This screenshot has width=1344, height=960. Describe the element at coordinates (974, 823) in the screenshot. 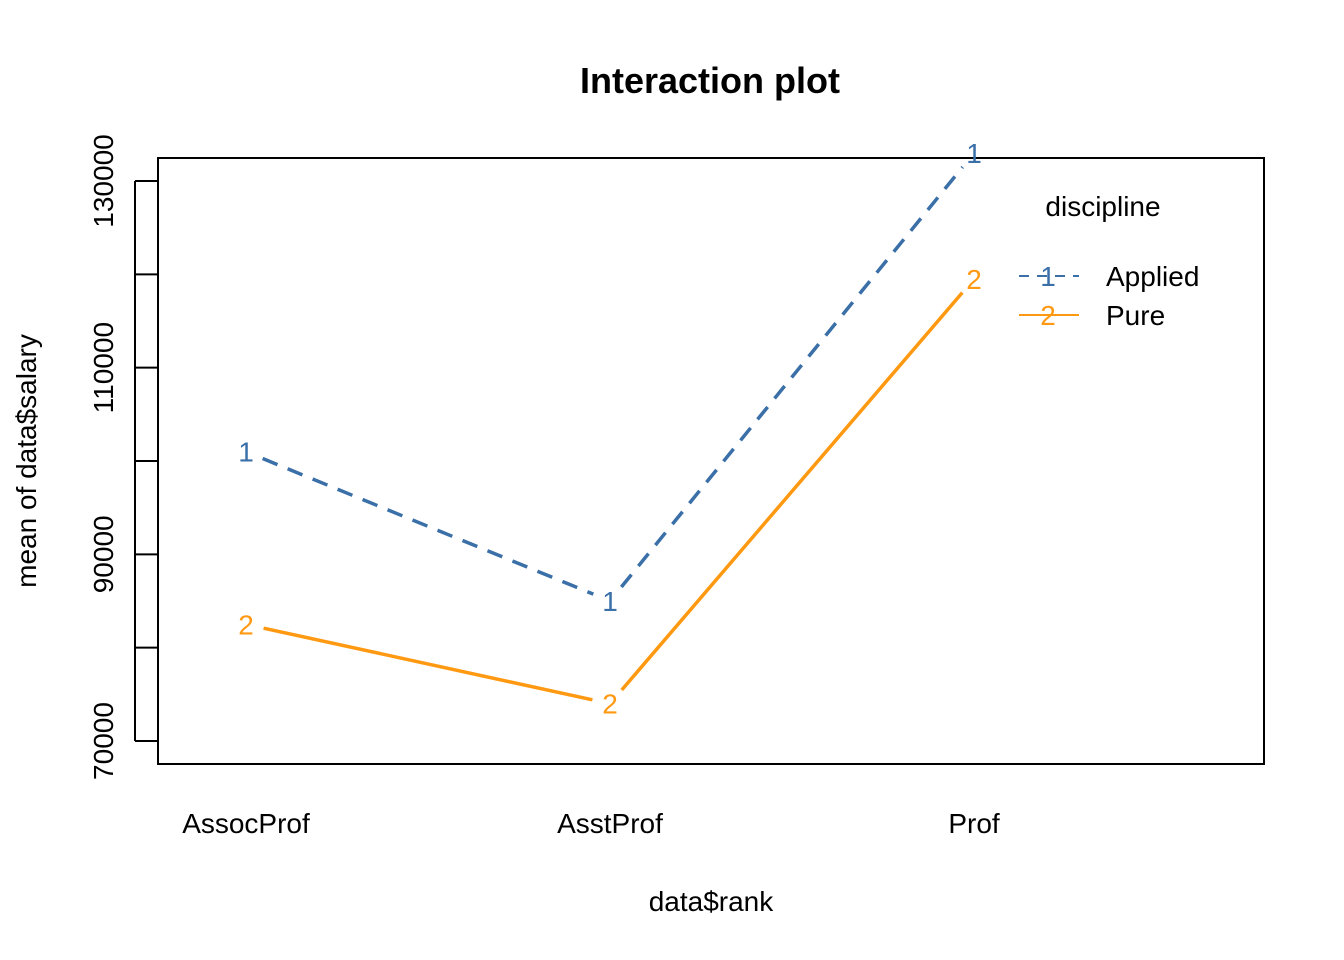

I see `x-tick-label: Prof` at that location.